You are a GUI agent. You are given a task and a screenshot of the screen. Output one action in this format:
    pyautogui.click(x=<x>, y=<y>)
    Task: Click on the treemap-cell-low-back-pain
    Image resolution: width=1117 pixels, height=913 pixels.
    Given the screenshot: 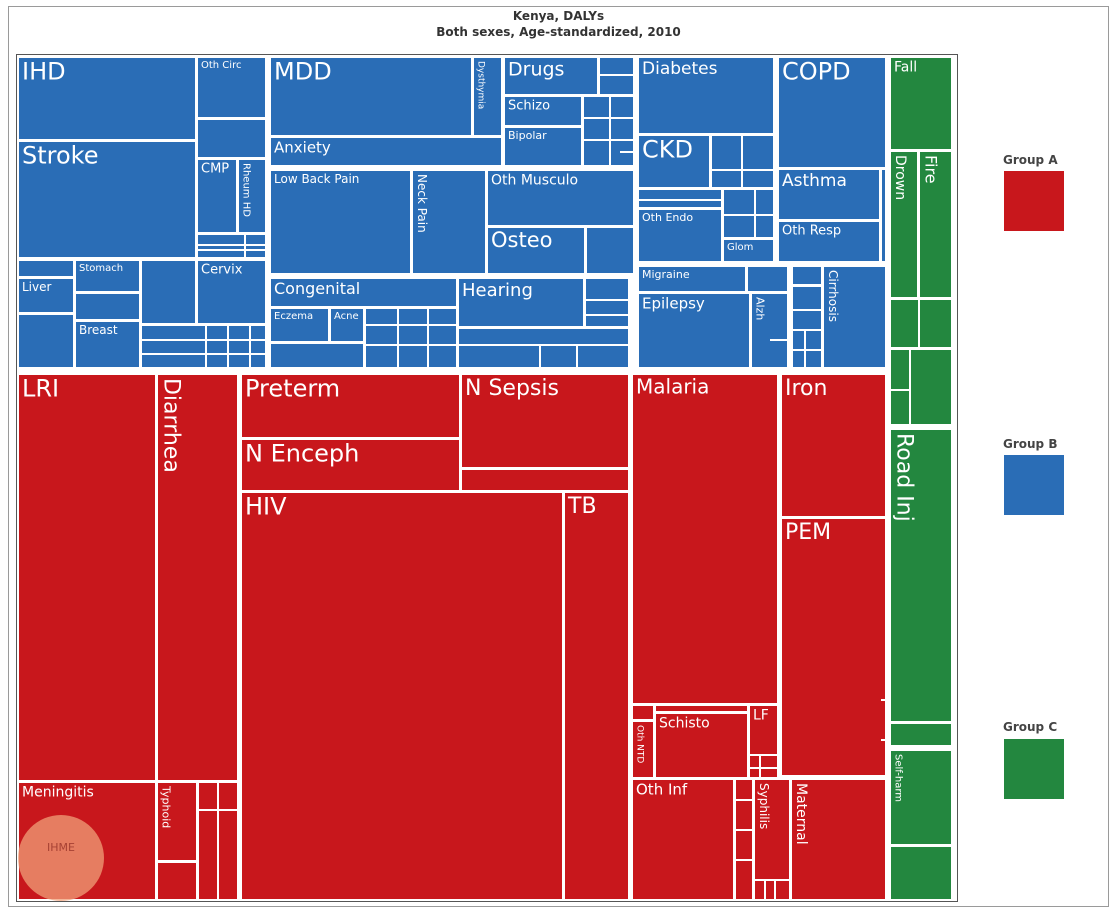 What is the action you would take?
    pyautogui.click(x=340, y=222)
    